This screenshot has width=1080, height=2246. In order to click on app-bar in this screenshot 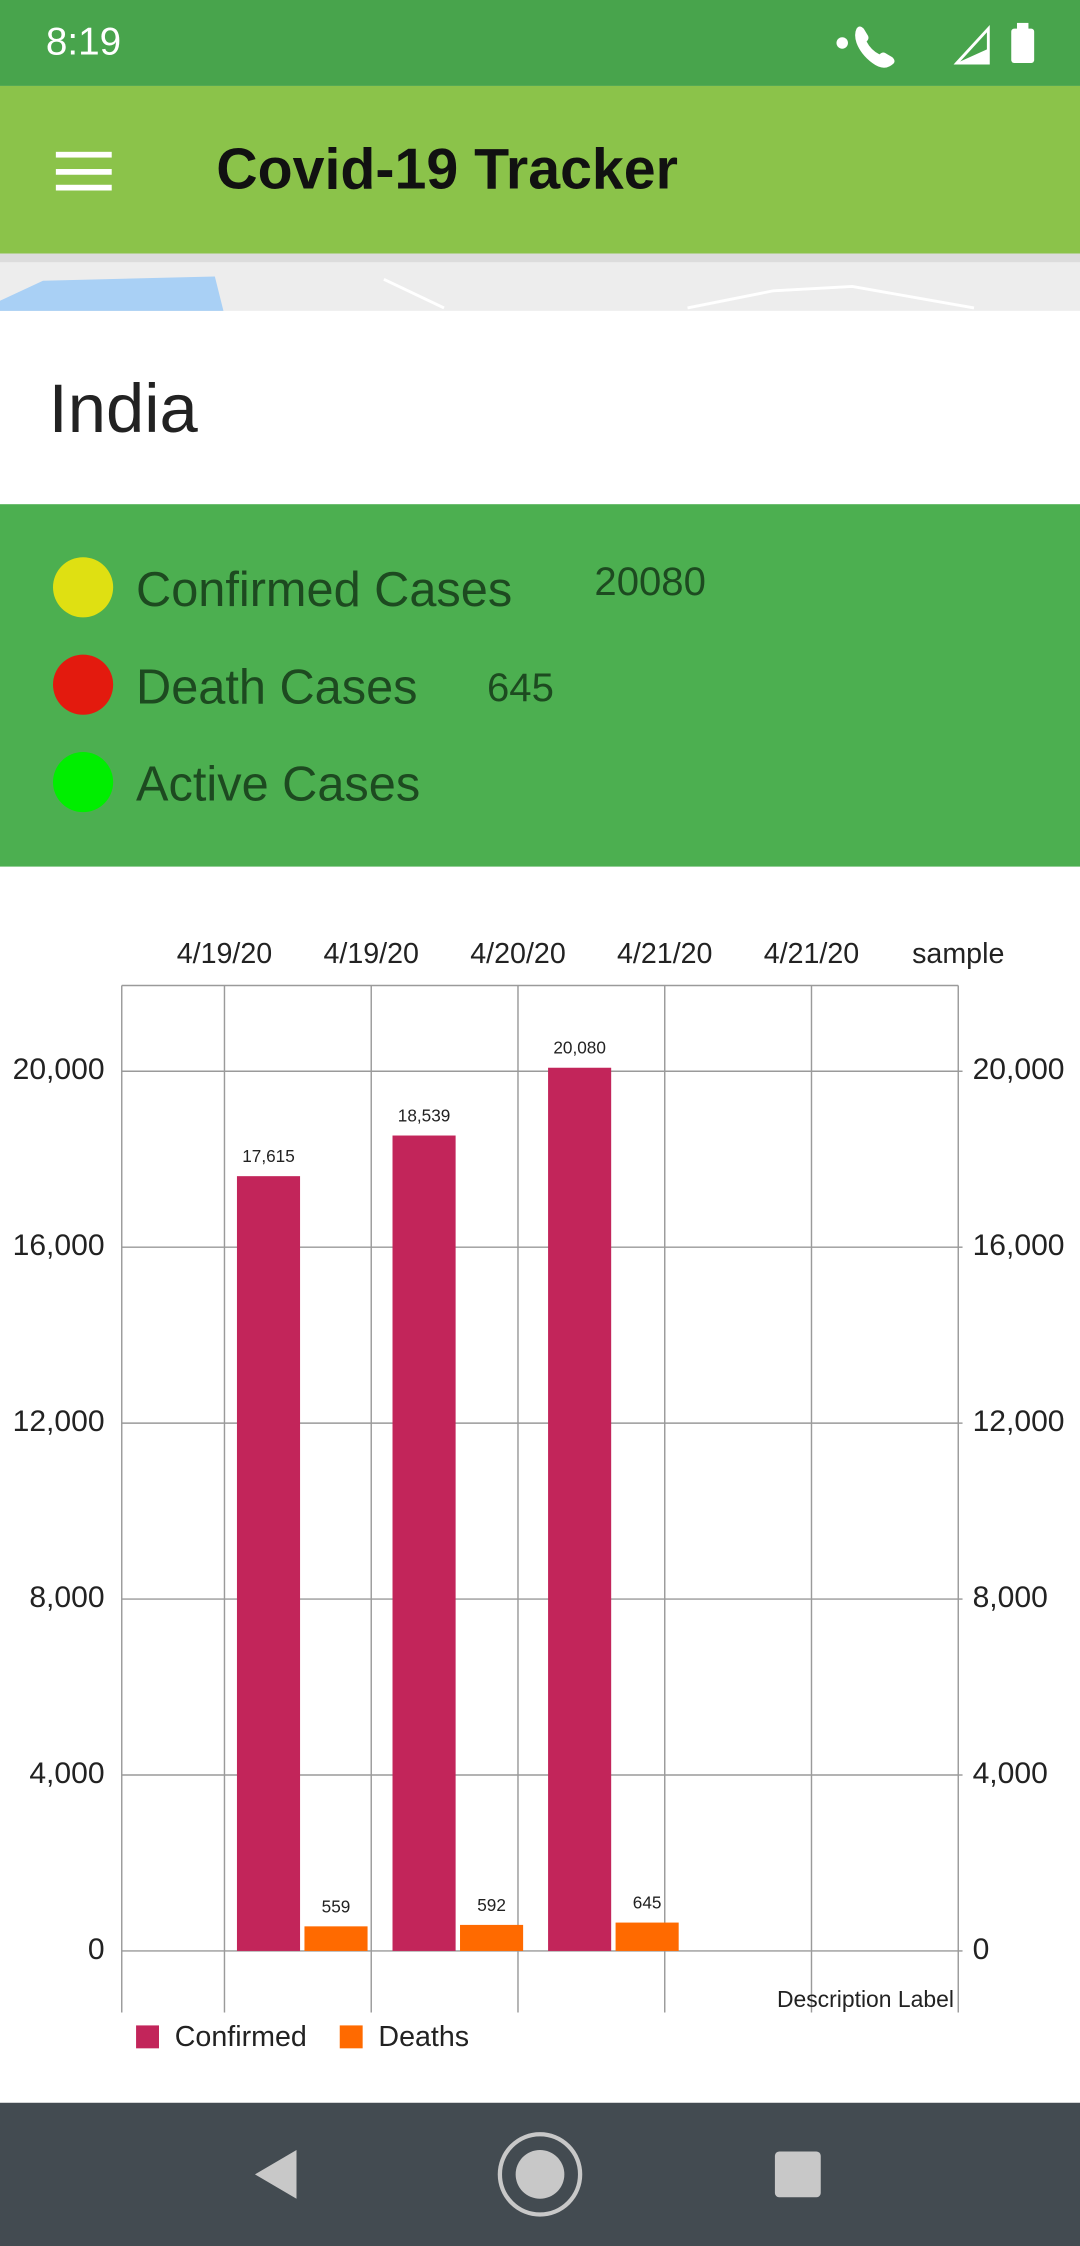, I will do `click(540, 169)`.